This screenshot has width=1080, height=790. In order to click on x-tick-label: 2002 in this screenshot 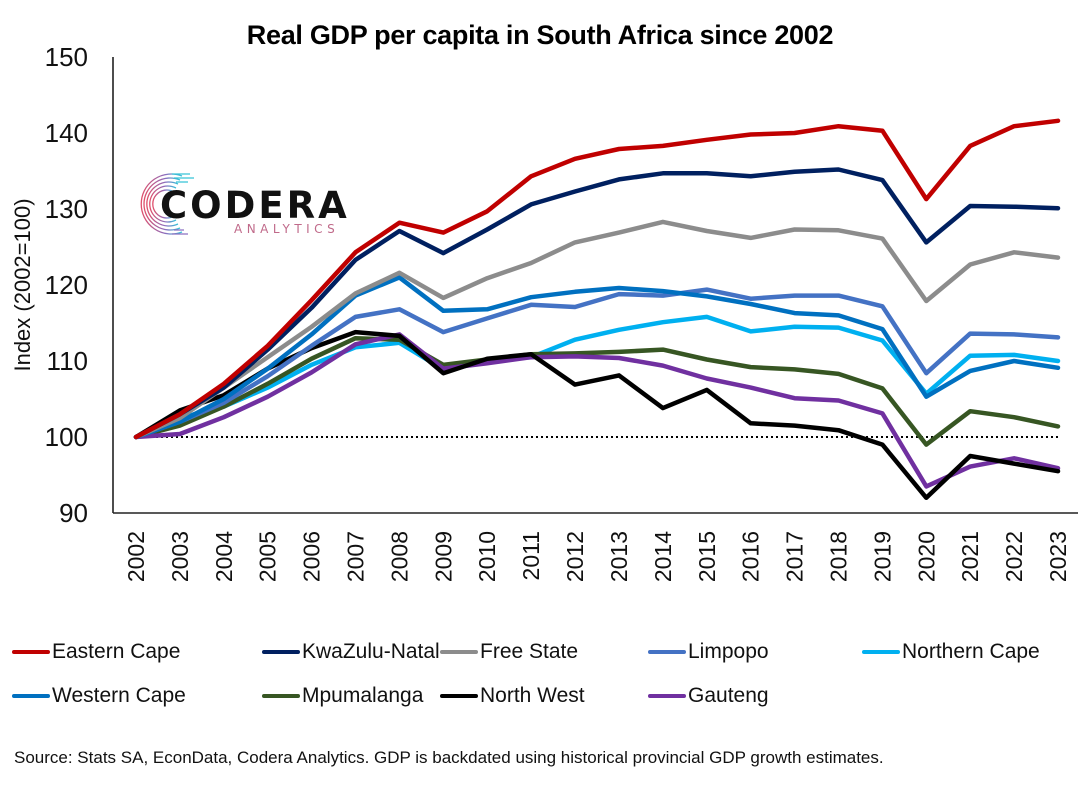, I will do `click(136, 556)`.